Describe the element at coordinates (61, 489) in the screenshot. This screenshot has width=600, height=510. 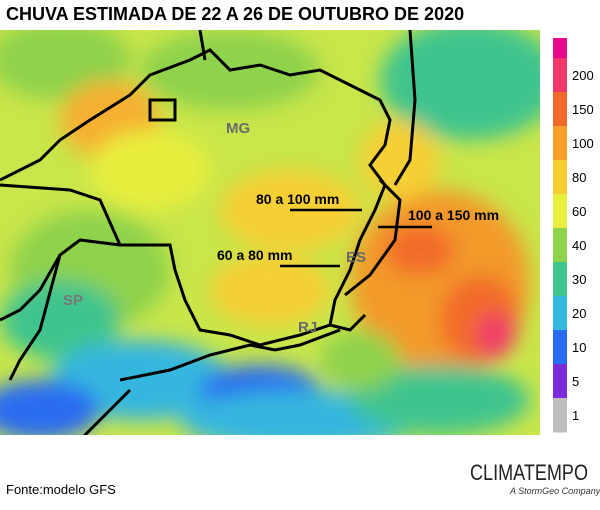
I see `source: Fonte:modelo GFS` at that location.